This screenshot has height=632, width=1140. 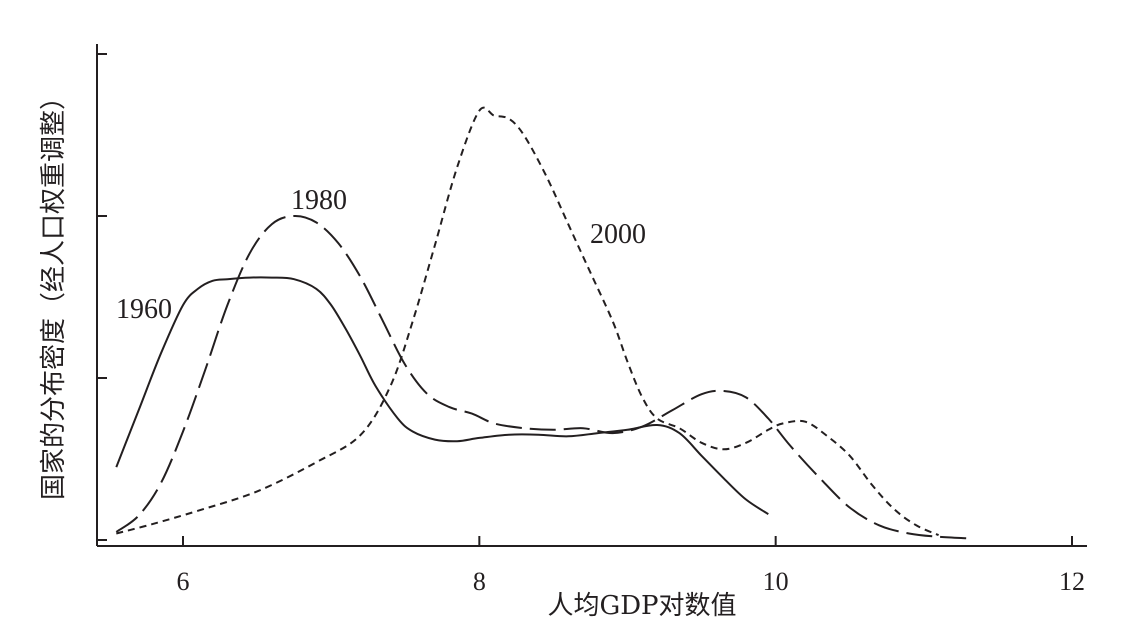 What do you see at coordinates (319, 200) in the screenshot?
I see `series-label-1980: 1980` at bounding box center [319, 200].